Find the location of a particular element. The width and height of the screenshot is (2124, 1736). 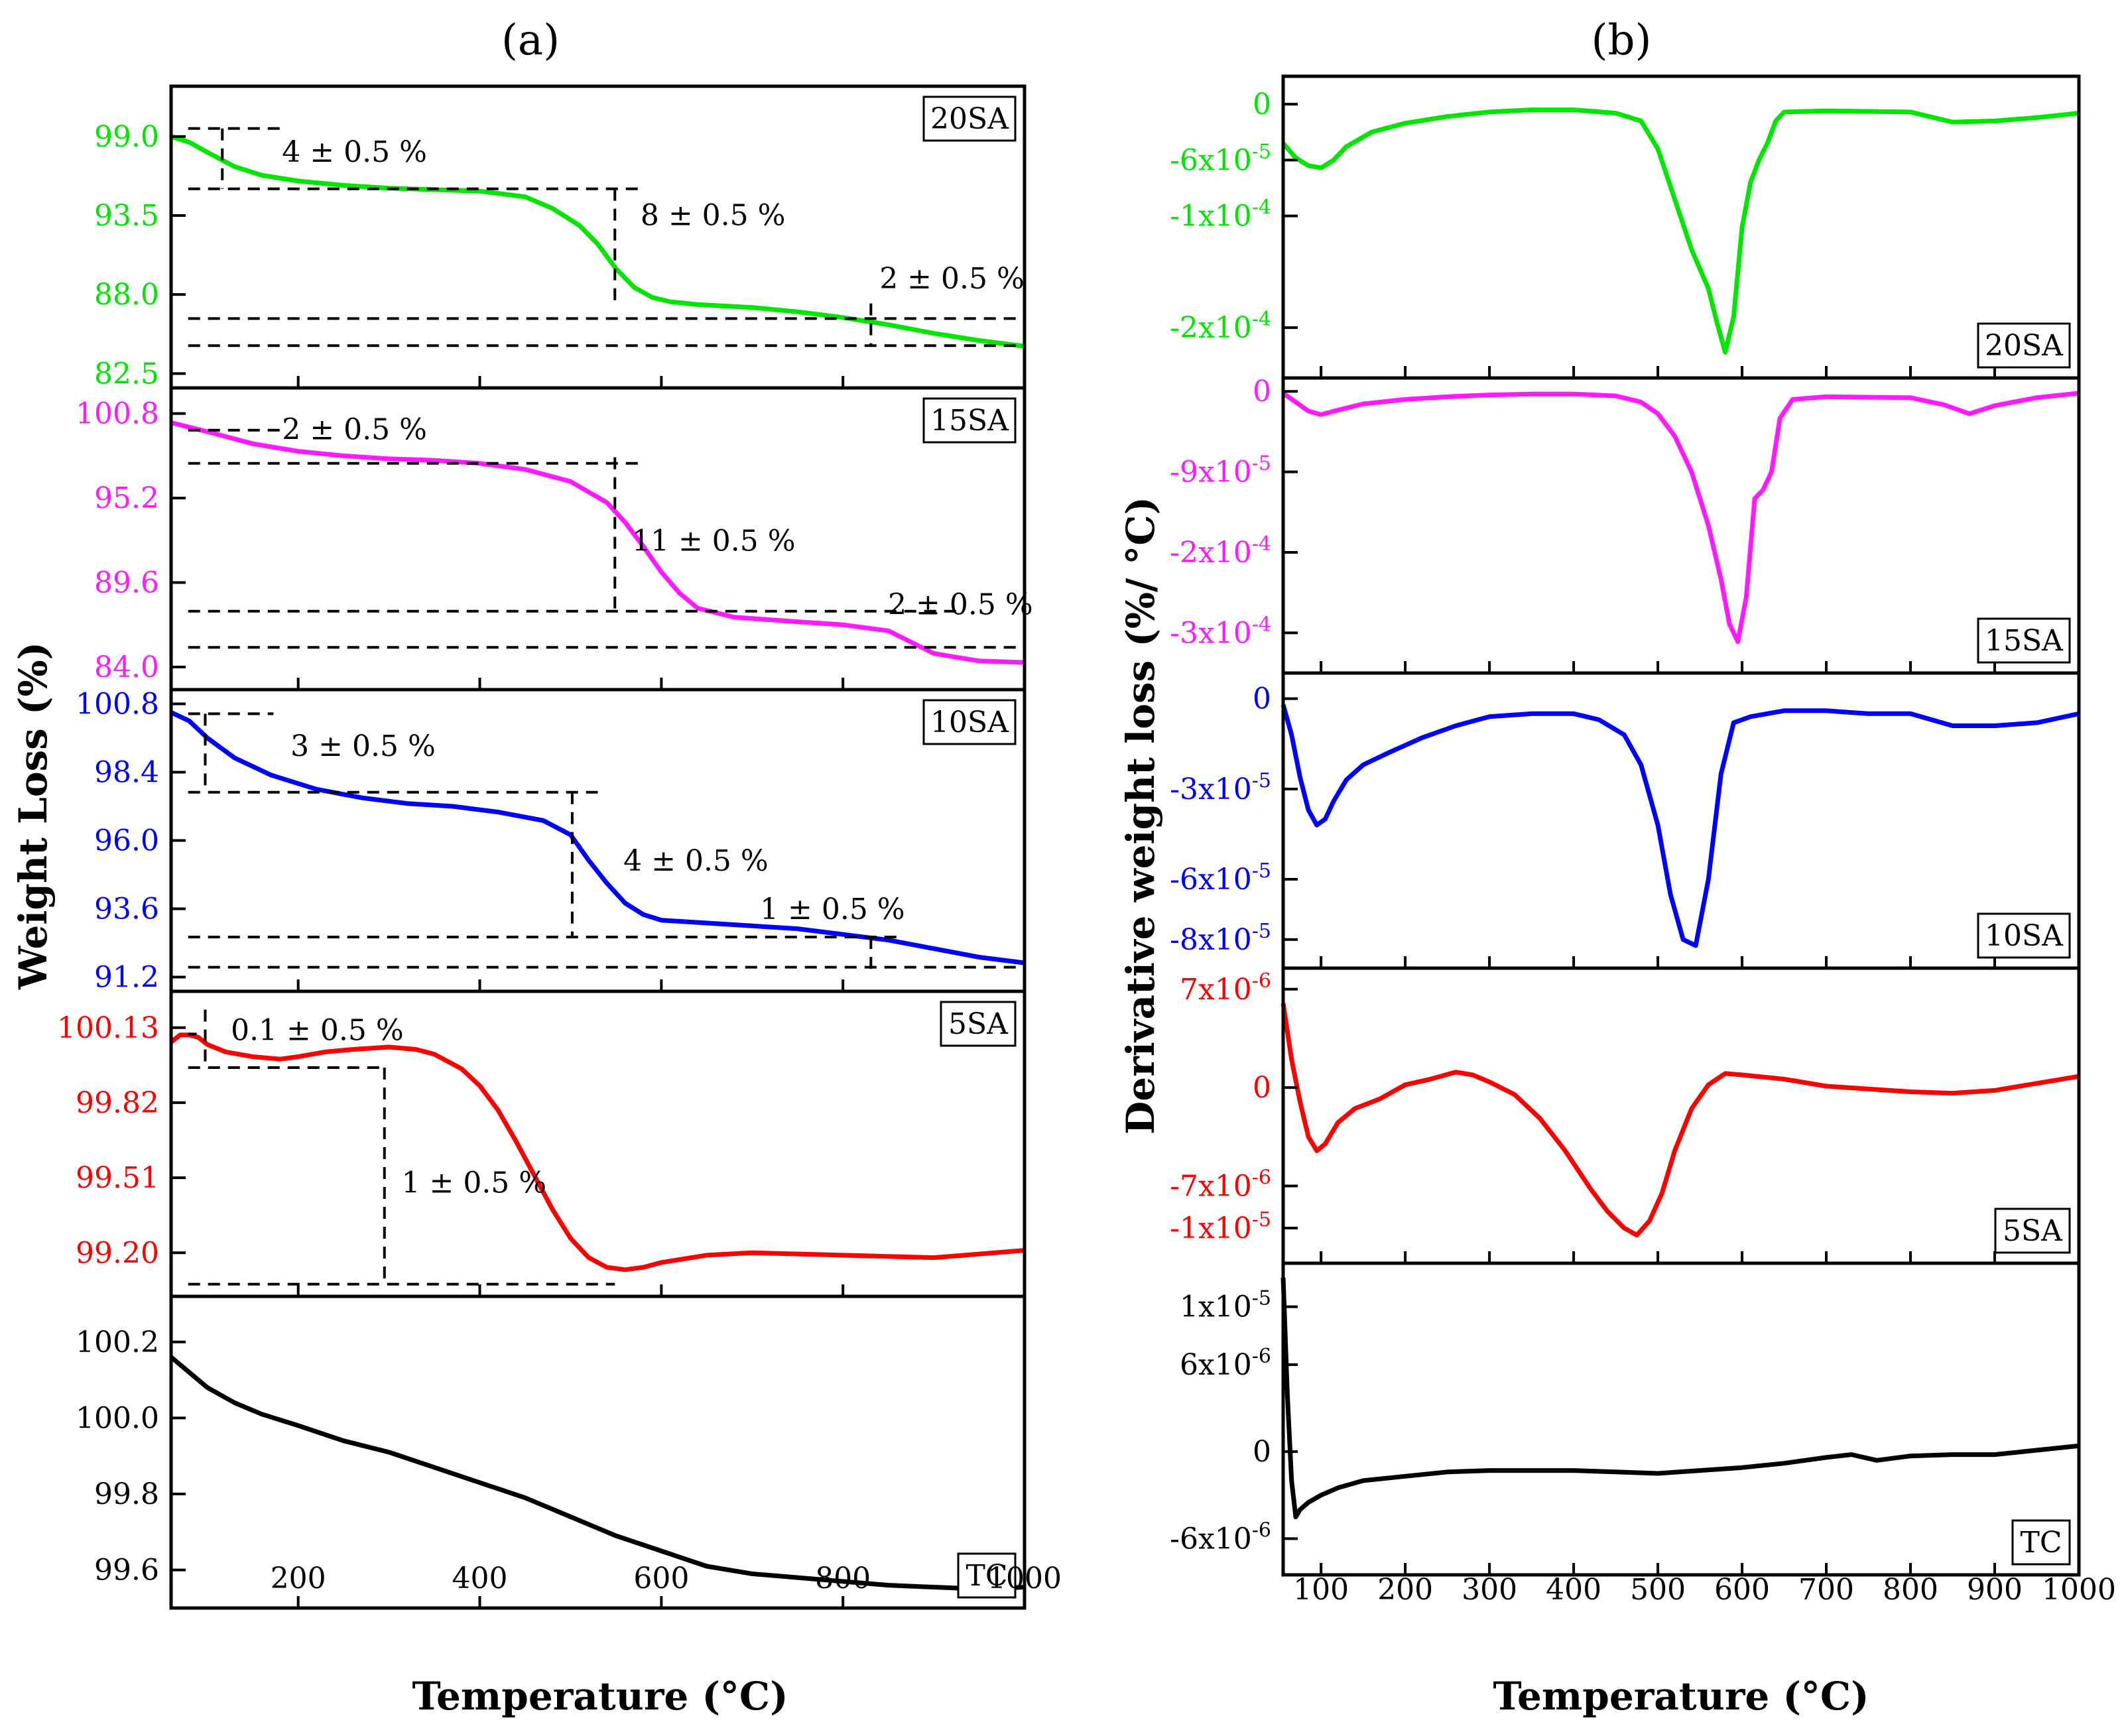

y-tick-label: 93.5 is located at coordinates (127, 216).